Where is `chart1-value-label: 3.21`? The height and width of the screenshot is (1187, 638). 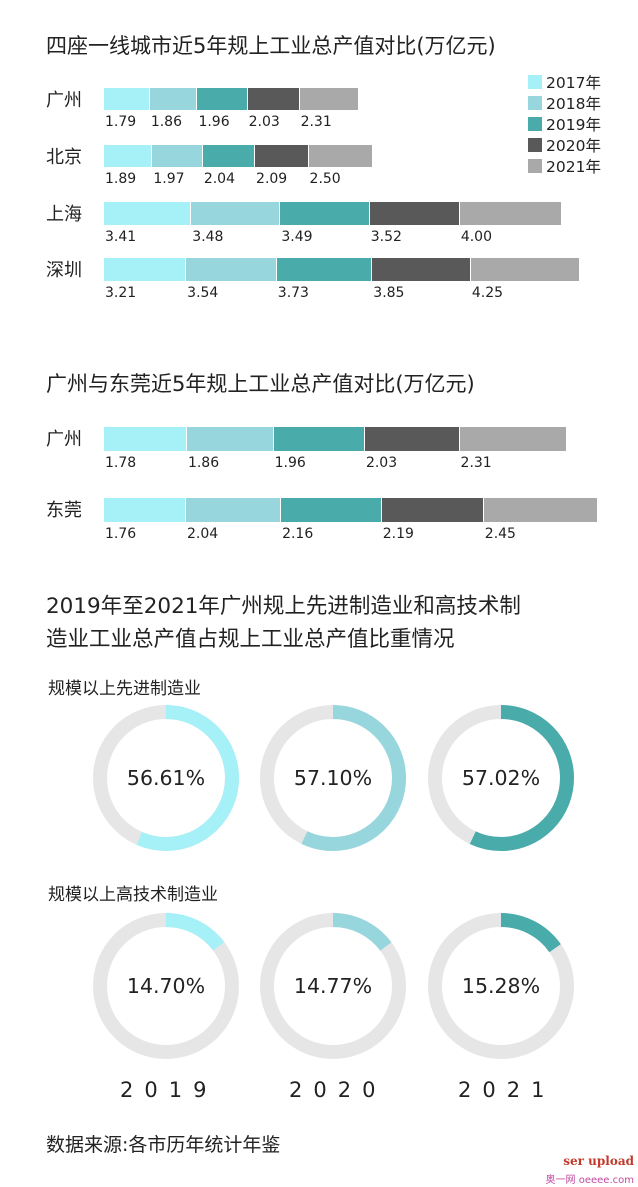 chart1-value-label: 3.21 is located at coordinates (121, 293).